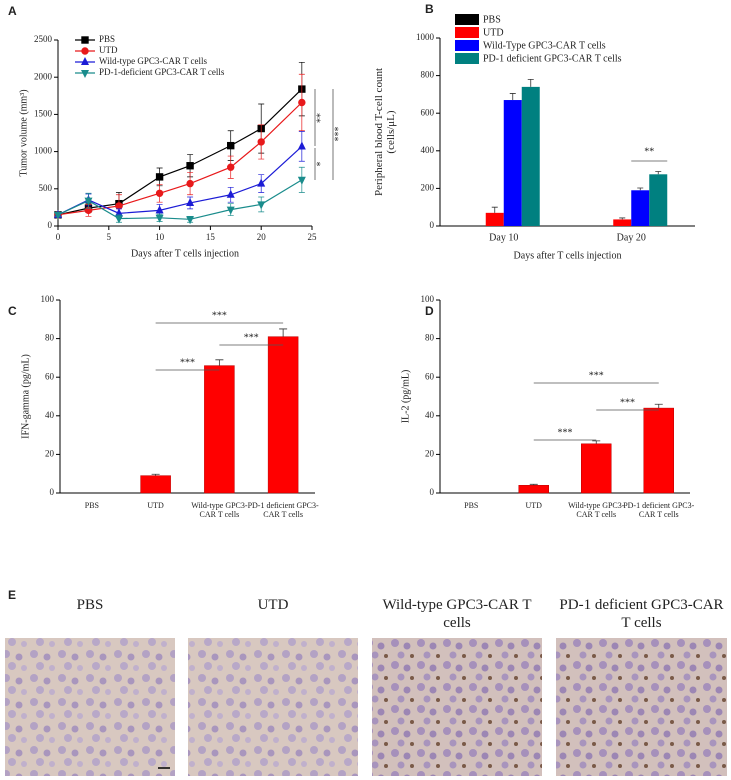 The height and width of the screenshot is (780, 731). What do you see at coordinates (108, 50) in the screenshot?
I see `legend-label: UTD` at bounding box center [108, 50].